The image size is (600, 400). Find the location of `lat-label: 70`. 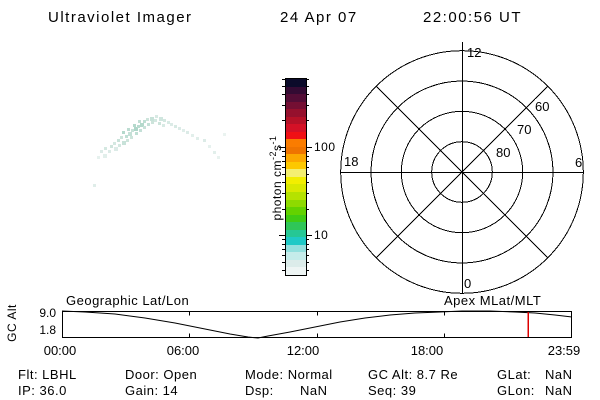

lat-label: 70 is located at coordinates (524, 129).